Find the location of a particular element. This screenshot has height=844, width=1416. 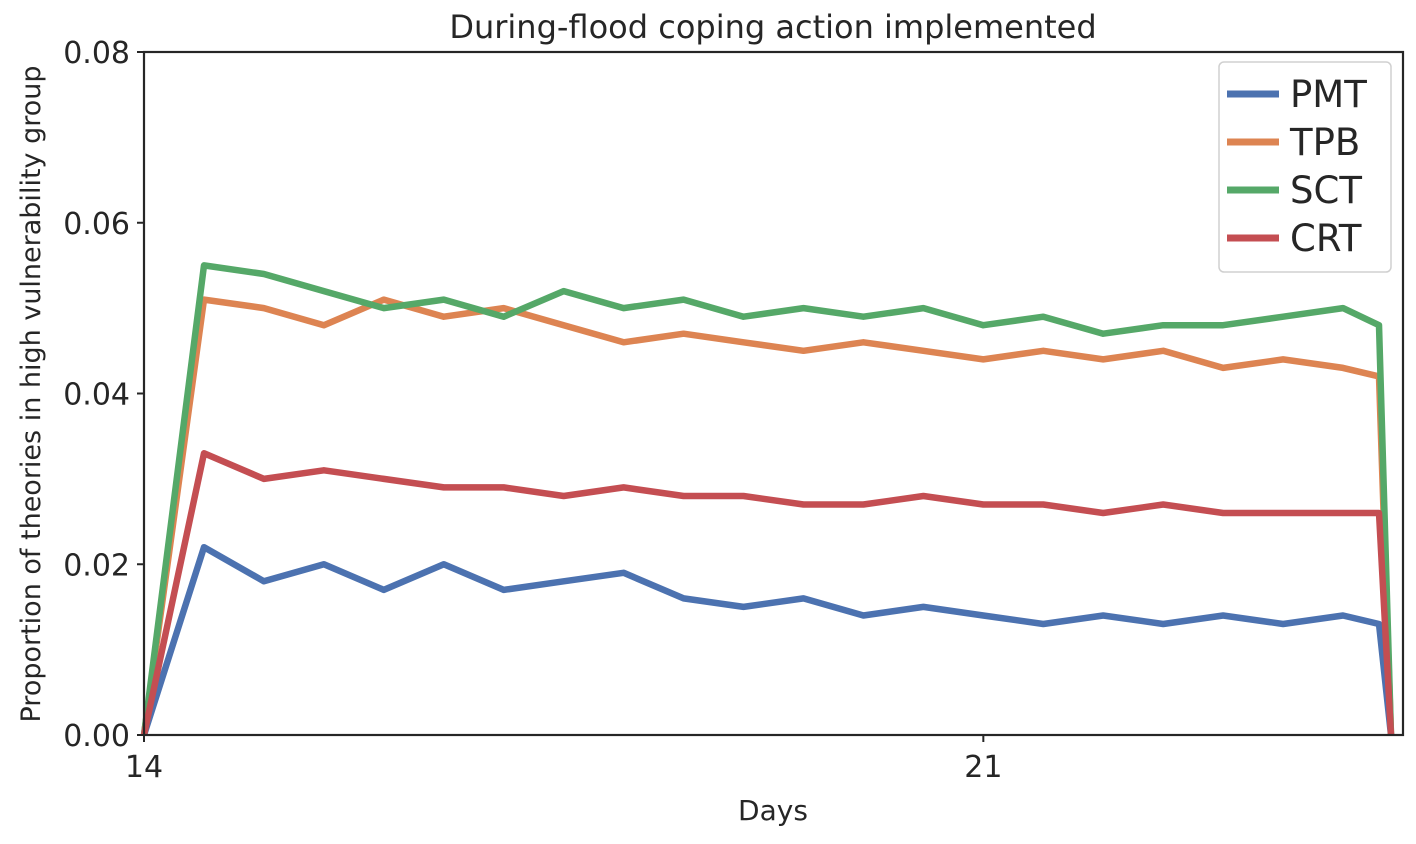

chart-title: During-flood coping action implemented is located at coordinates (772, 27).